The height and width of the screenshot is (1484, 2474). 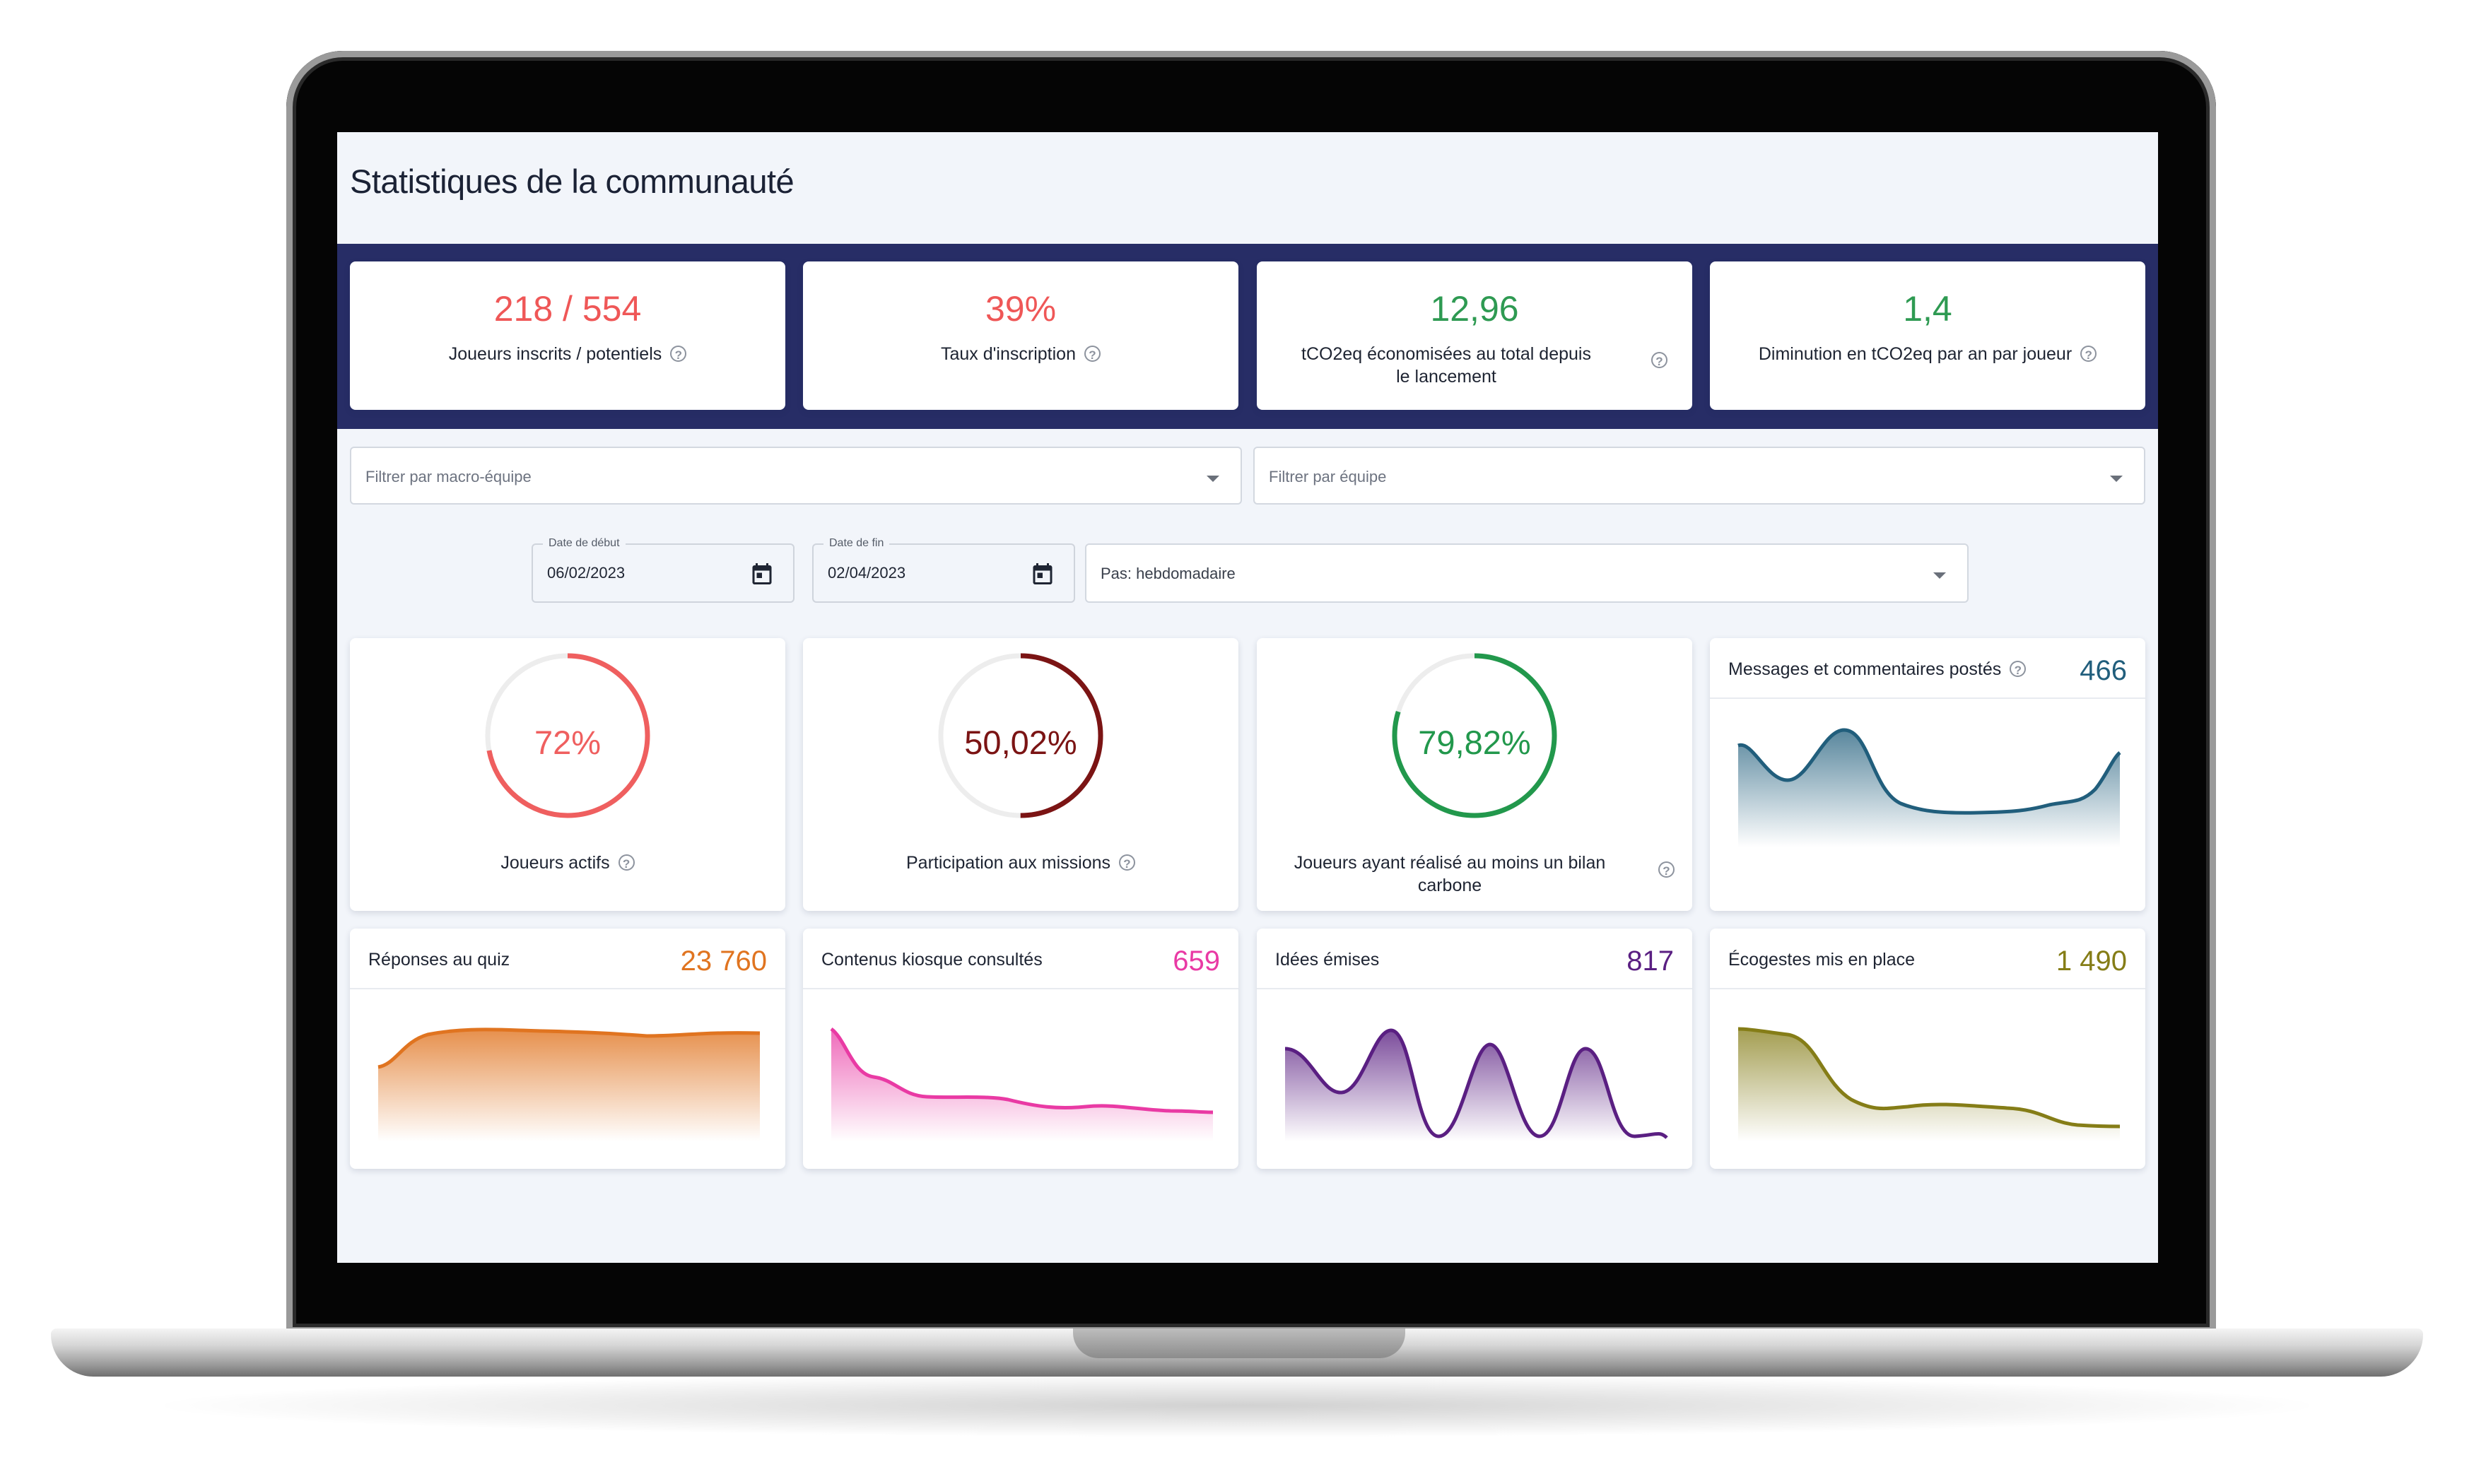 I want to click on chart-card-messages: Messages et commentaires postés? 466, so click(x=1927, y=774).